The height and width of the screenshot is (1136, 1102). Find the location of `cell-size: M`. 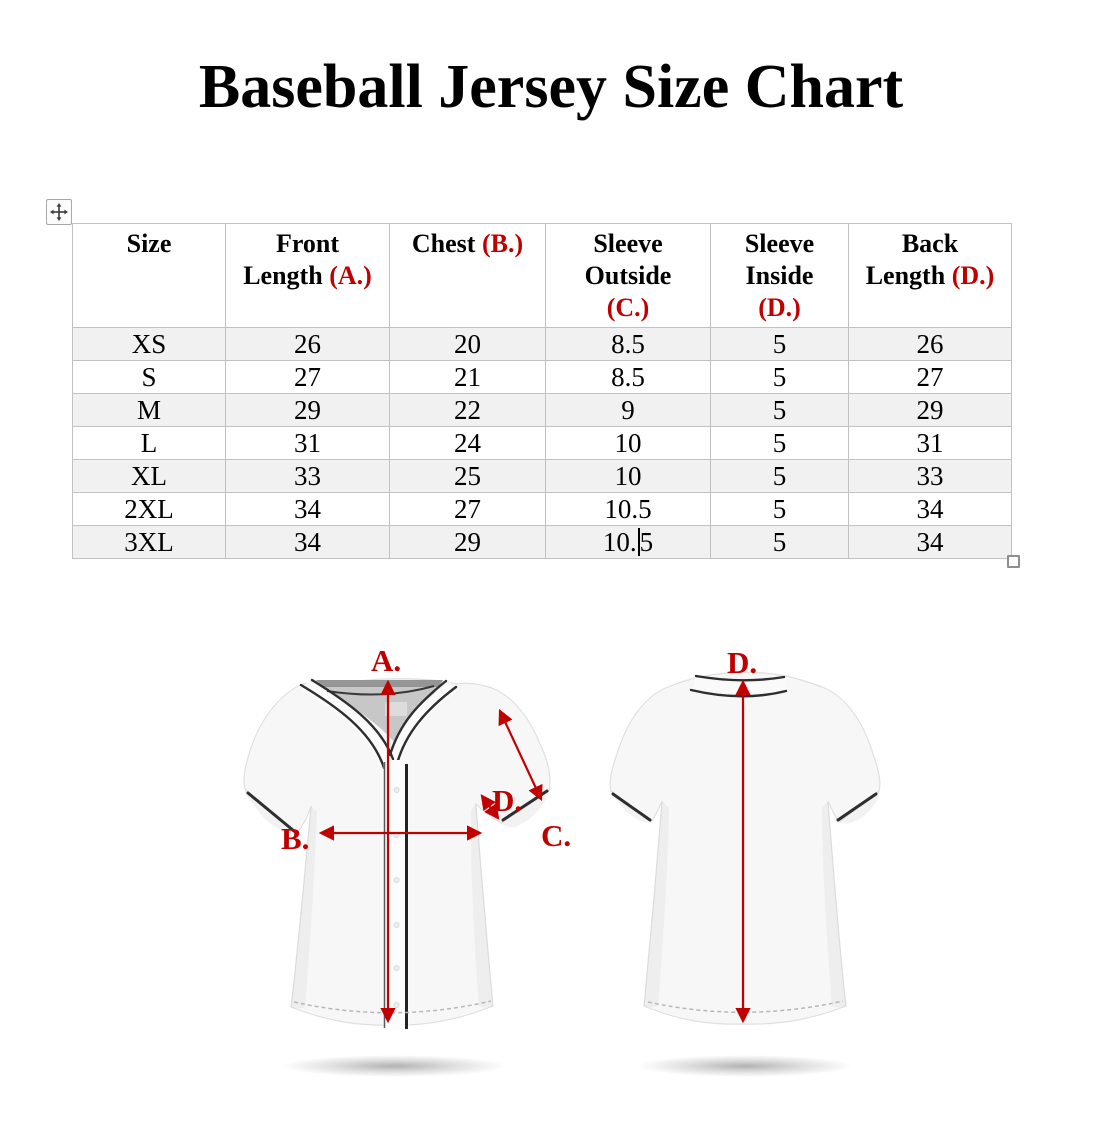

cell-size: M is located at coordinates (149, 410).